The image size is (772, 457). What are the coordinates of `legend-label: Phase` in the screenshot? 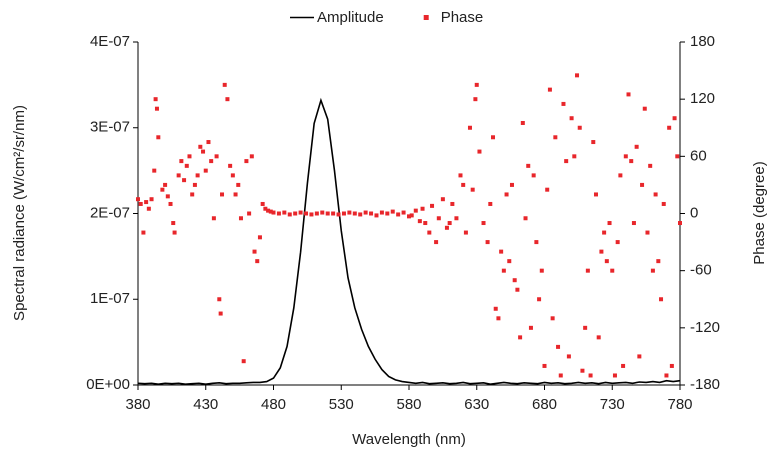 It's located at (462, 17).